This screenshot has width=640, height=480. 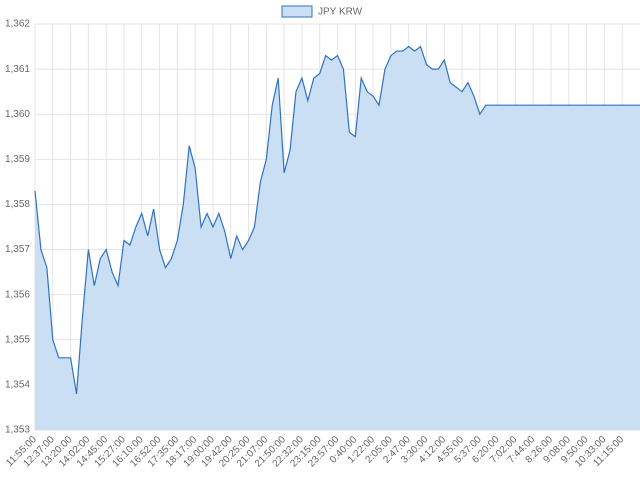 I want to click on legend-label: JPY KRW, so click(x=340, y=12).